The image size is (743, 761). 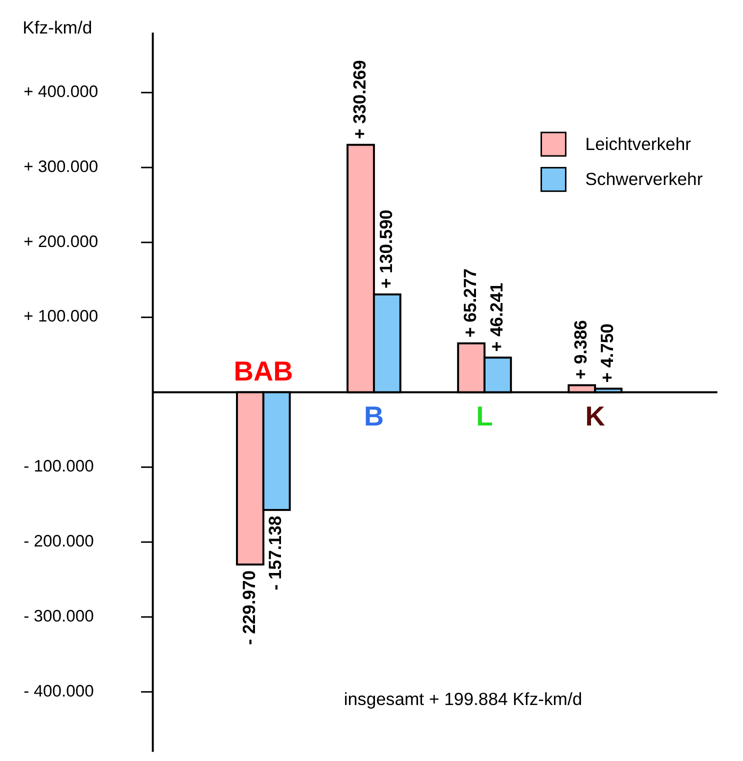 What do you see at coordinates (61, 241) in the screenshot?
I see `y-tick-label: + 200.000` at bounding box center [61, 241].